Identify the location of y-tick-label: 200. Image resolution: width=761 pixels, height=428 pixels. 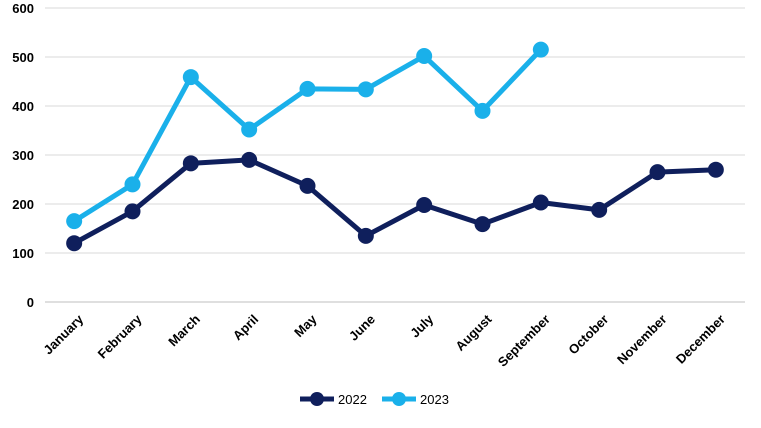
(23, 204).